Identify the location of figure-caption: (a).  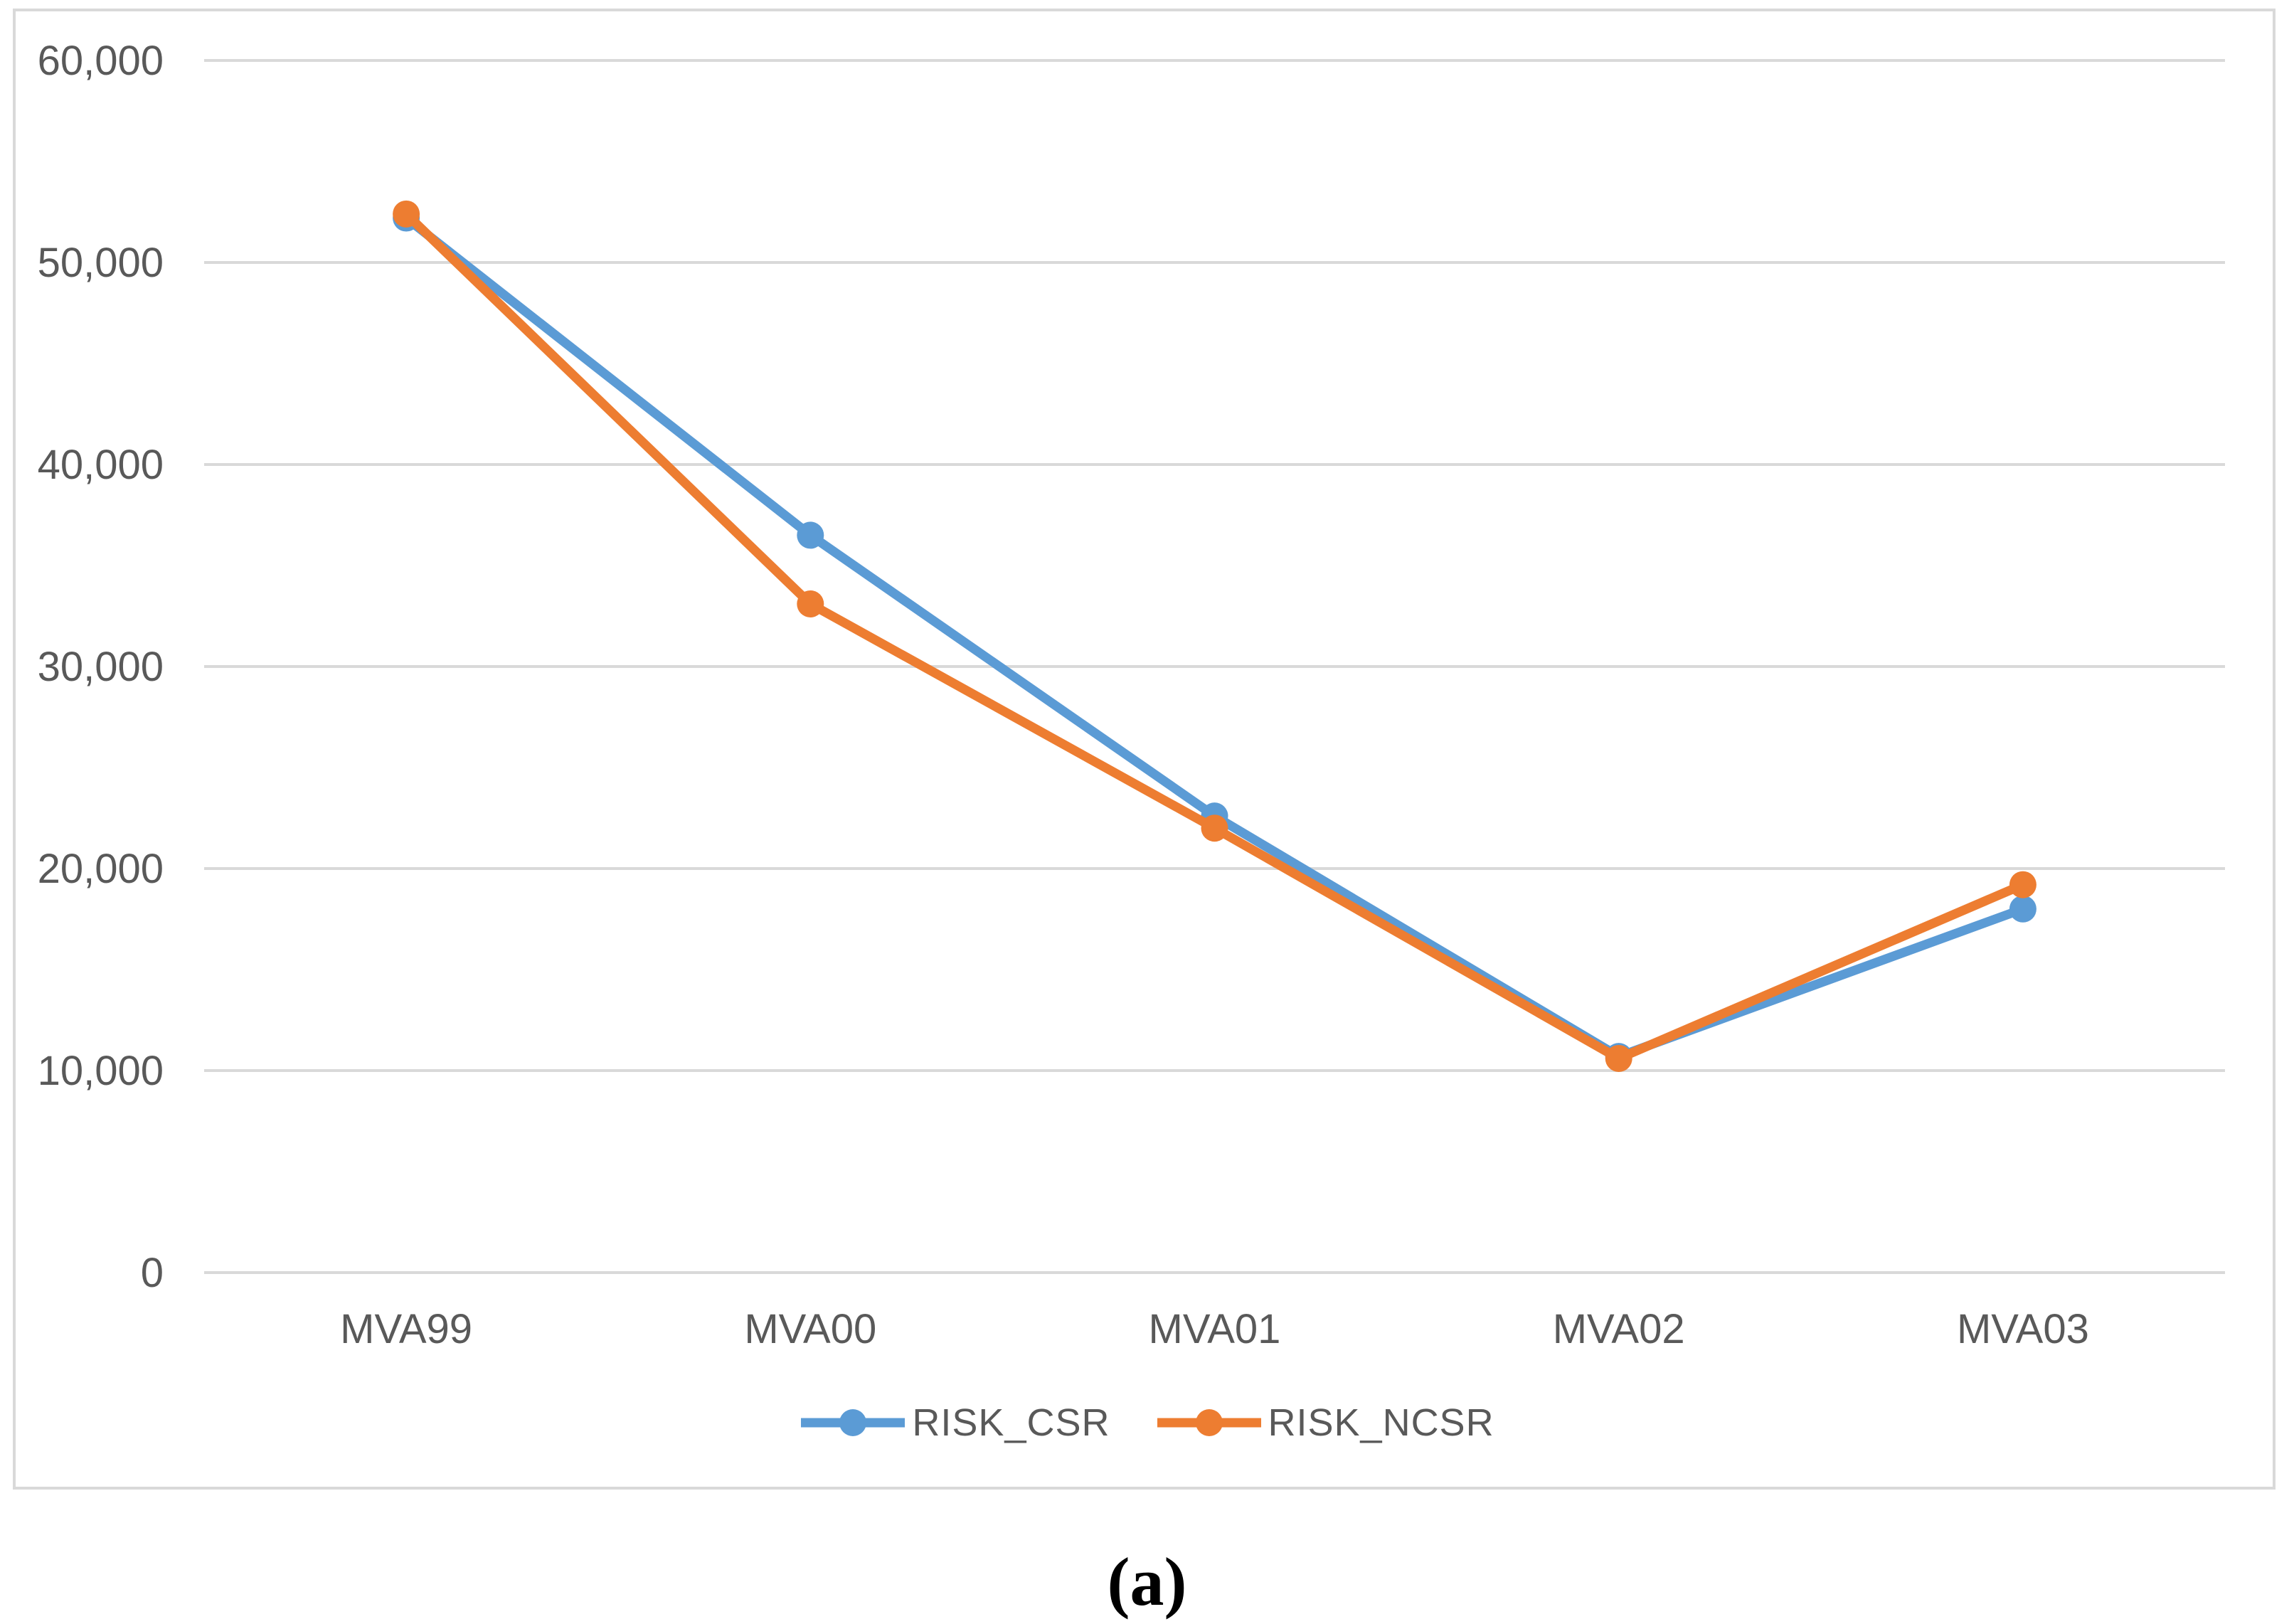
(1147, 1582).